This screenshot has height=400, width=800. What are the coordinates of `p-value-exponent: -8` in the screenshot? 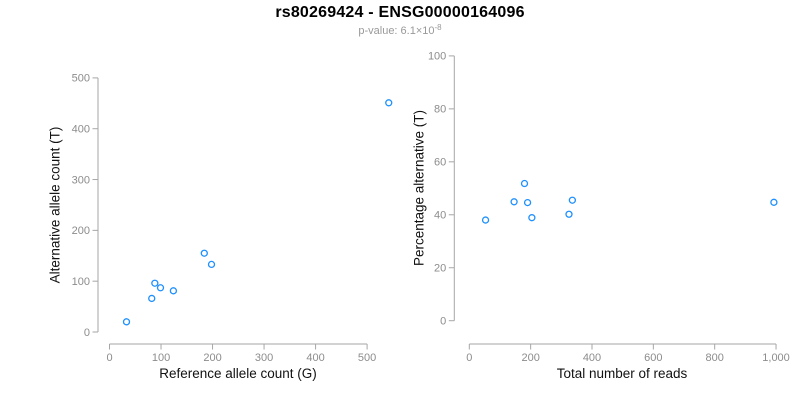 It's located at (438, 27).